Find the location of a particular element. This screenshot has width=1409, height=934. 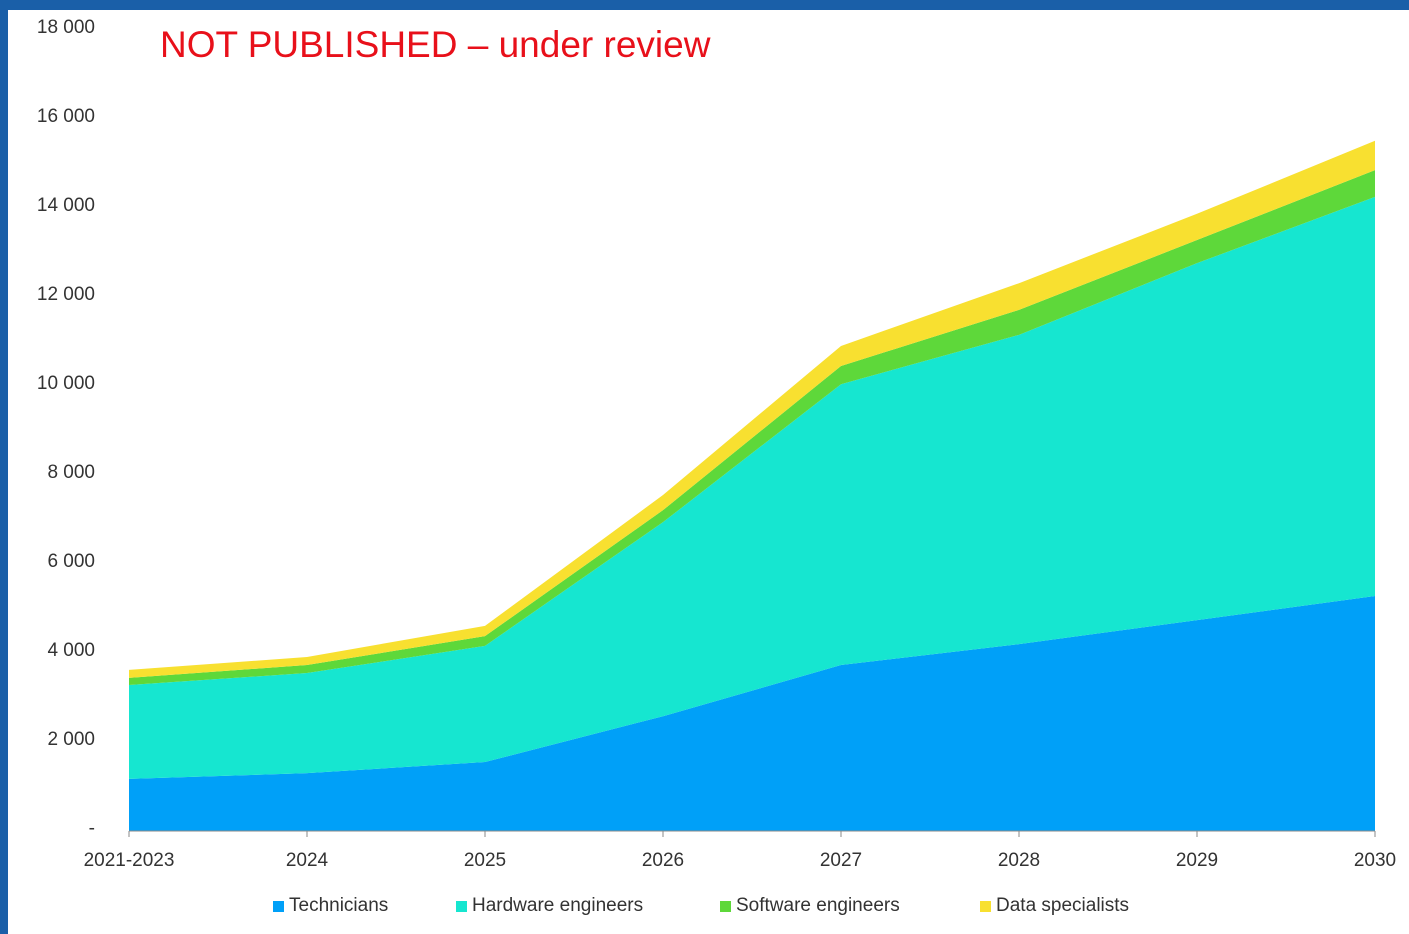

y-tick-label: 6 000 is located at coordinates (71, 561).